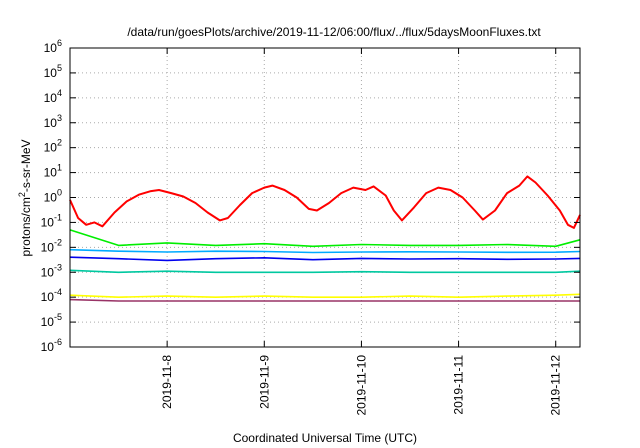 This screenshot has height=448, width=640. I want to click on y-tick-label: 10⁻², so click(51, 245).